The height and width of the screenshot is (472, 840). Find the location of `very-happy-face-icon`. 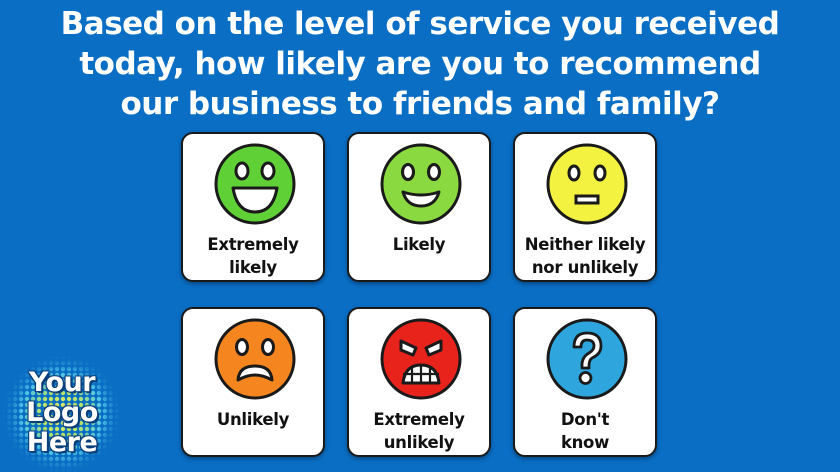

very-happy-face-icon is located at coordinates (255, 184).